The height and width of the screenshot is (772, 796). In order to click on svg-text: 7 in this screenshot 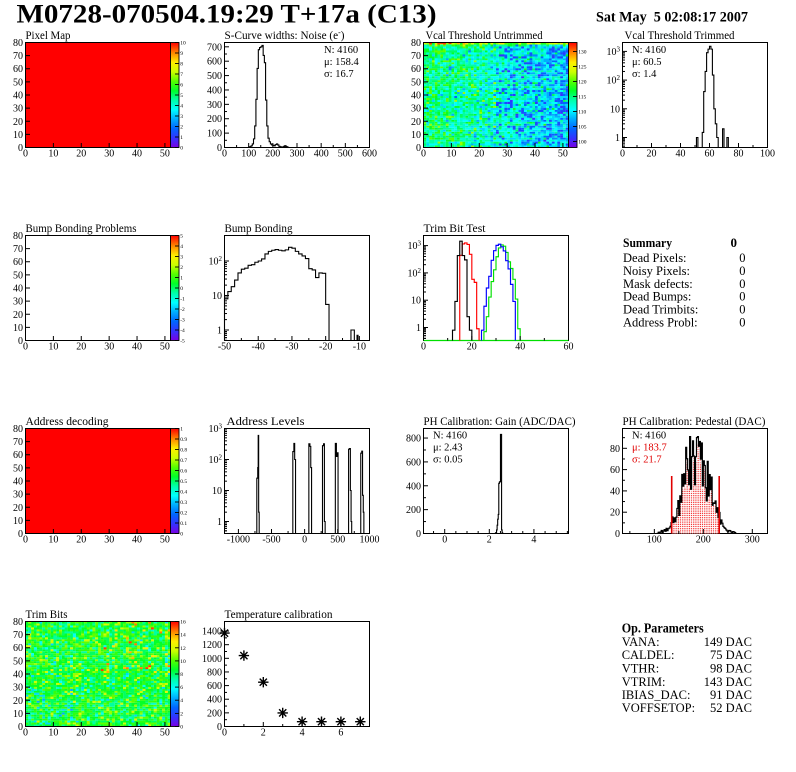, I will do `click(181, 75)`.